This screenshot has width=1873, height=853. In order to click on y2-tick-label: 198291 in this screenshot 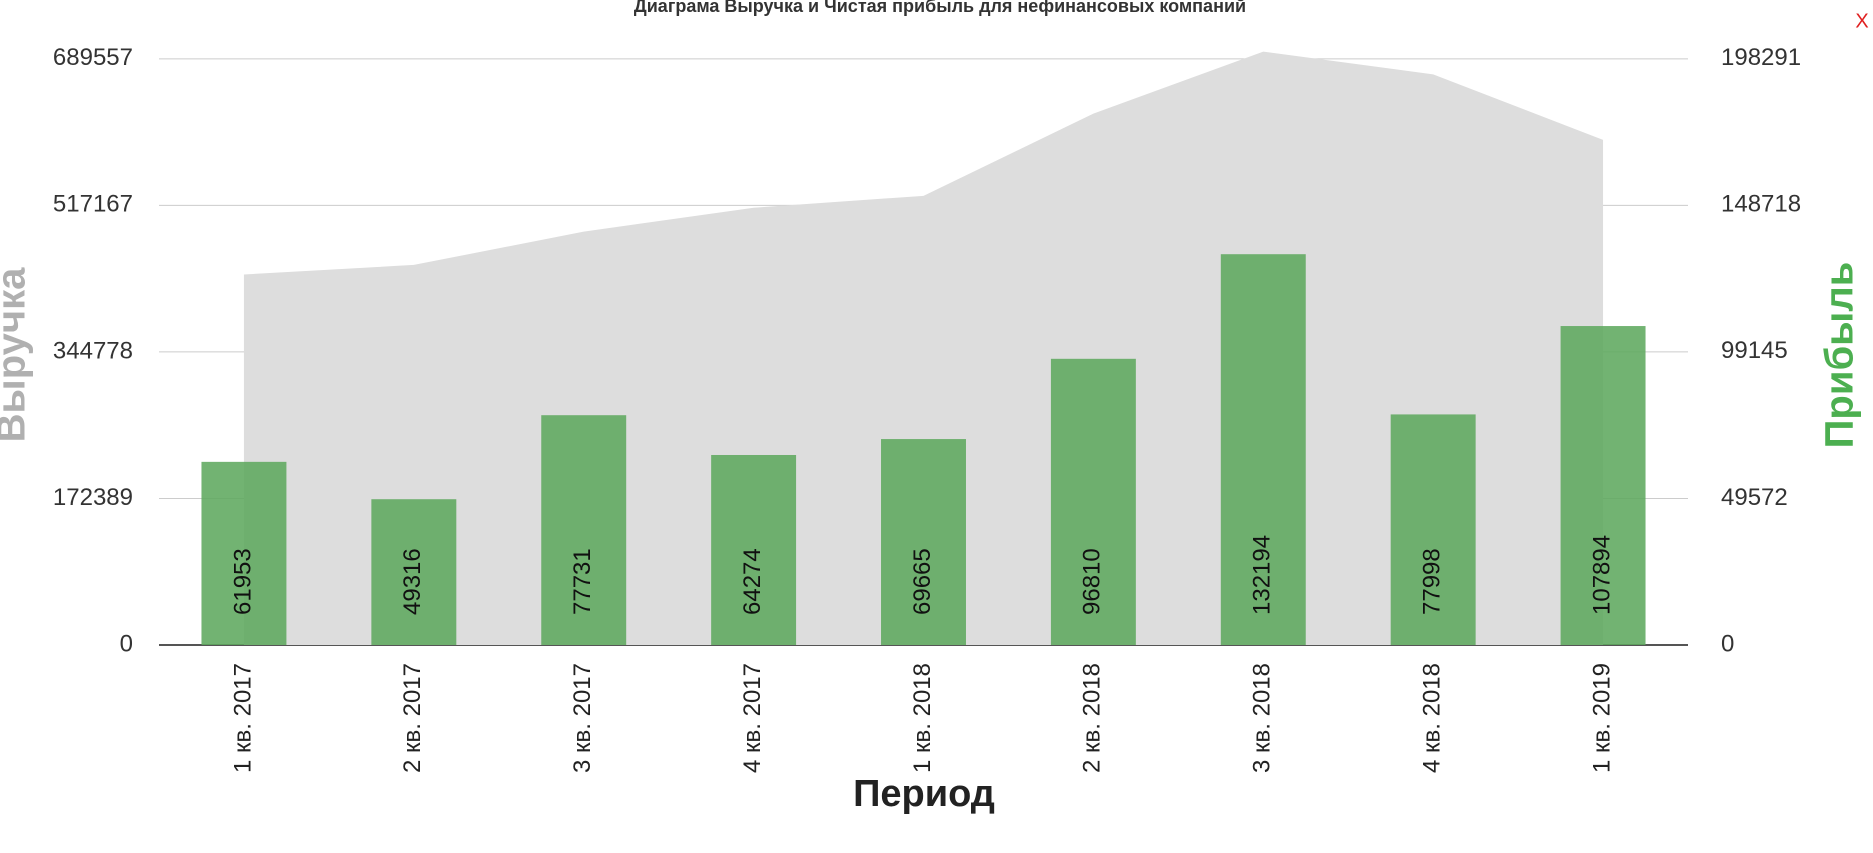, I will do `click(1761, 57)`.